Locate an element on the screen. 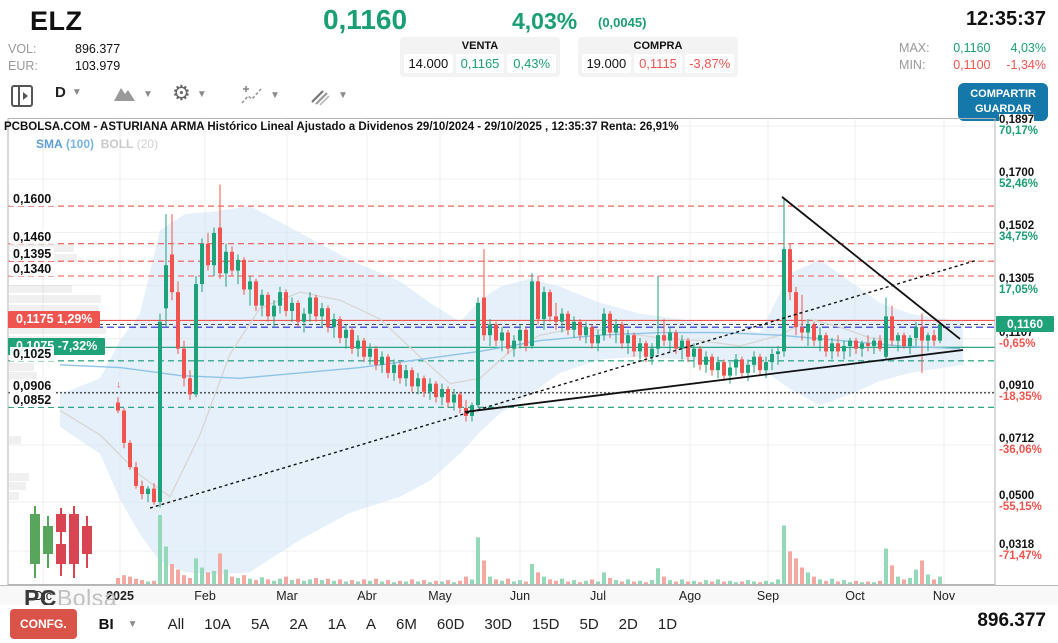 This screenshot has width=1058, height=643. axis-pct-label: 70,17% is located at coordinates (1019, 131).